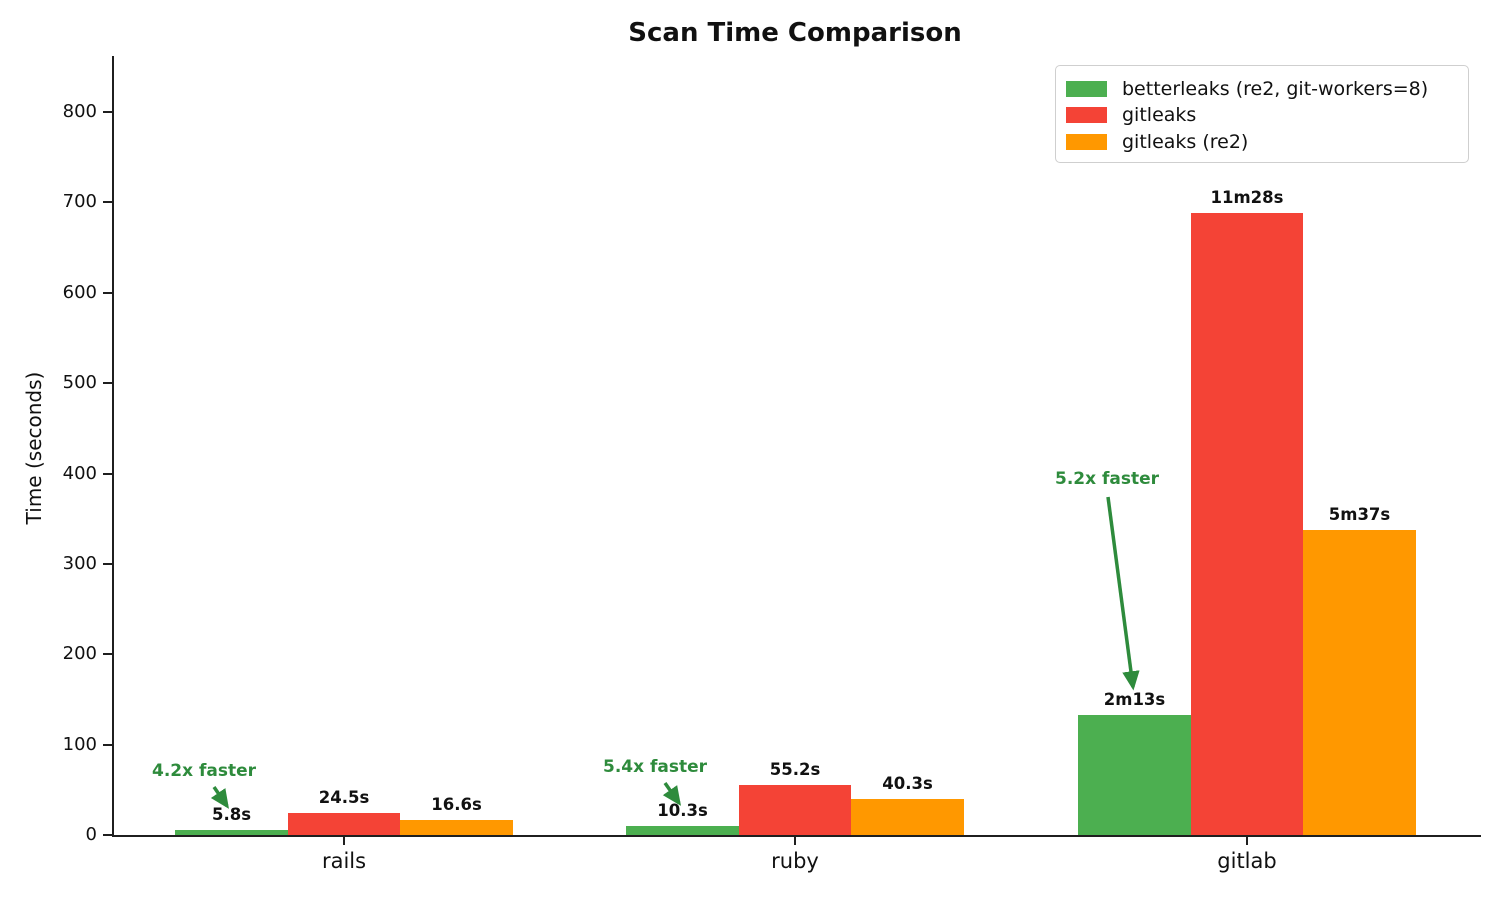  What do you see at coordinates (231, 832) in the screenshot?
I see `bar-betterleaks-rails` at bounding box center [231, 832].